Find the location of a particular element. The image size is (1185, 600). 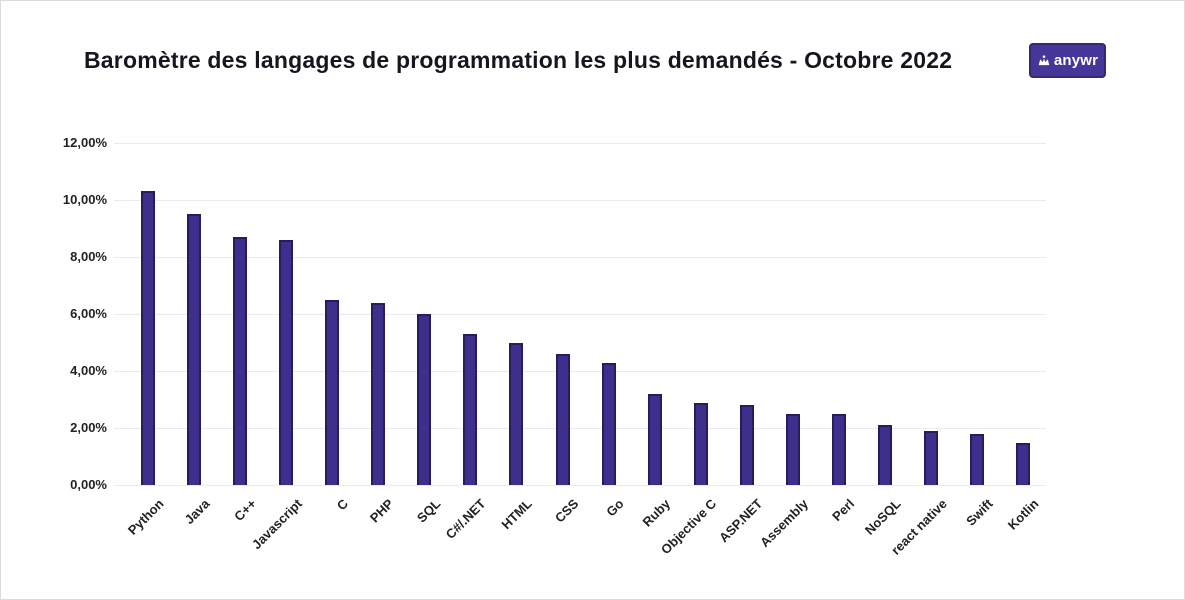

x-axis-category-label: HTML is located at coordinates (517, 514).